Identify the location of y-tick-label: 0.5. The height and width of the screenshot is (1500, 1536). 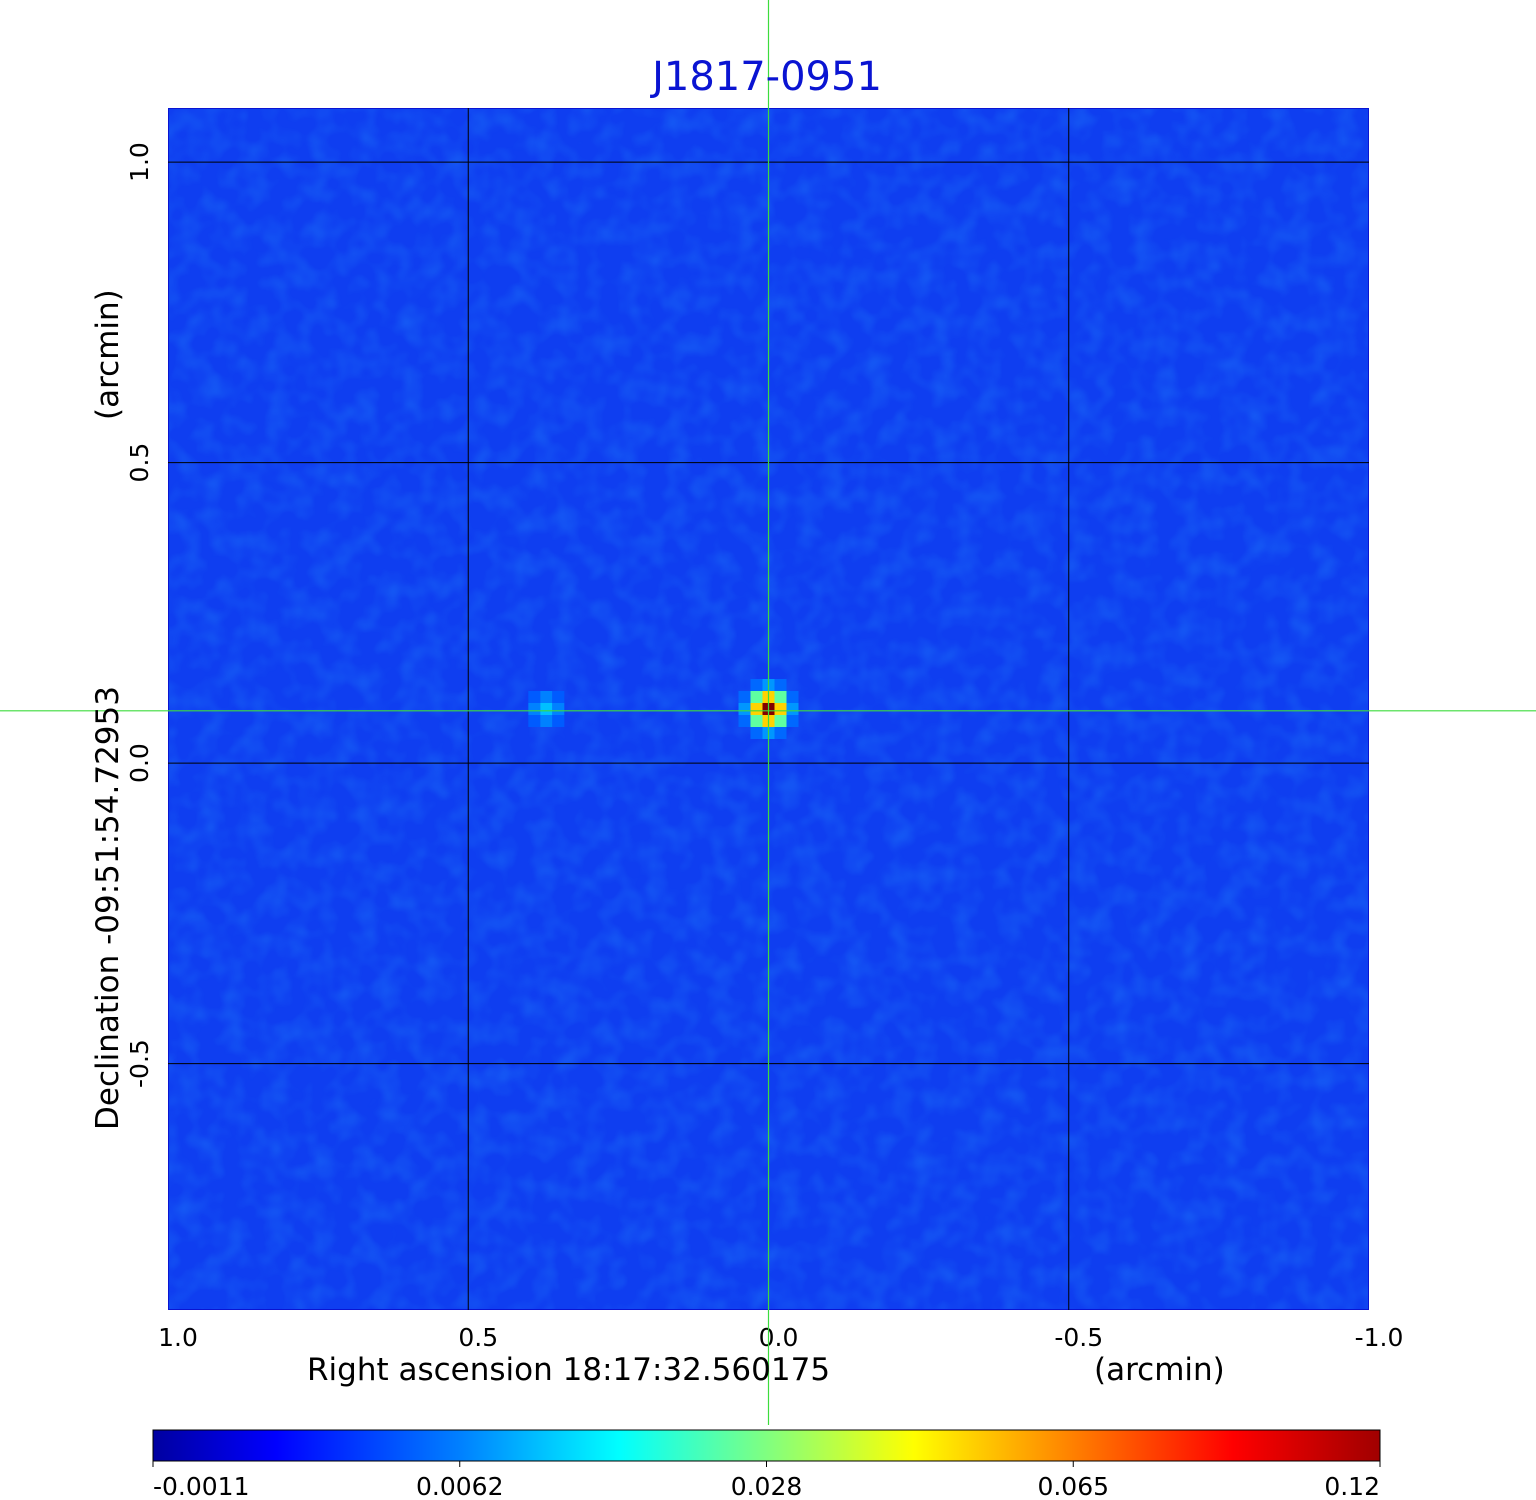
(139, 463).